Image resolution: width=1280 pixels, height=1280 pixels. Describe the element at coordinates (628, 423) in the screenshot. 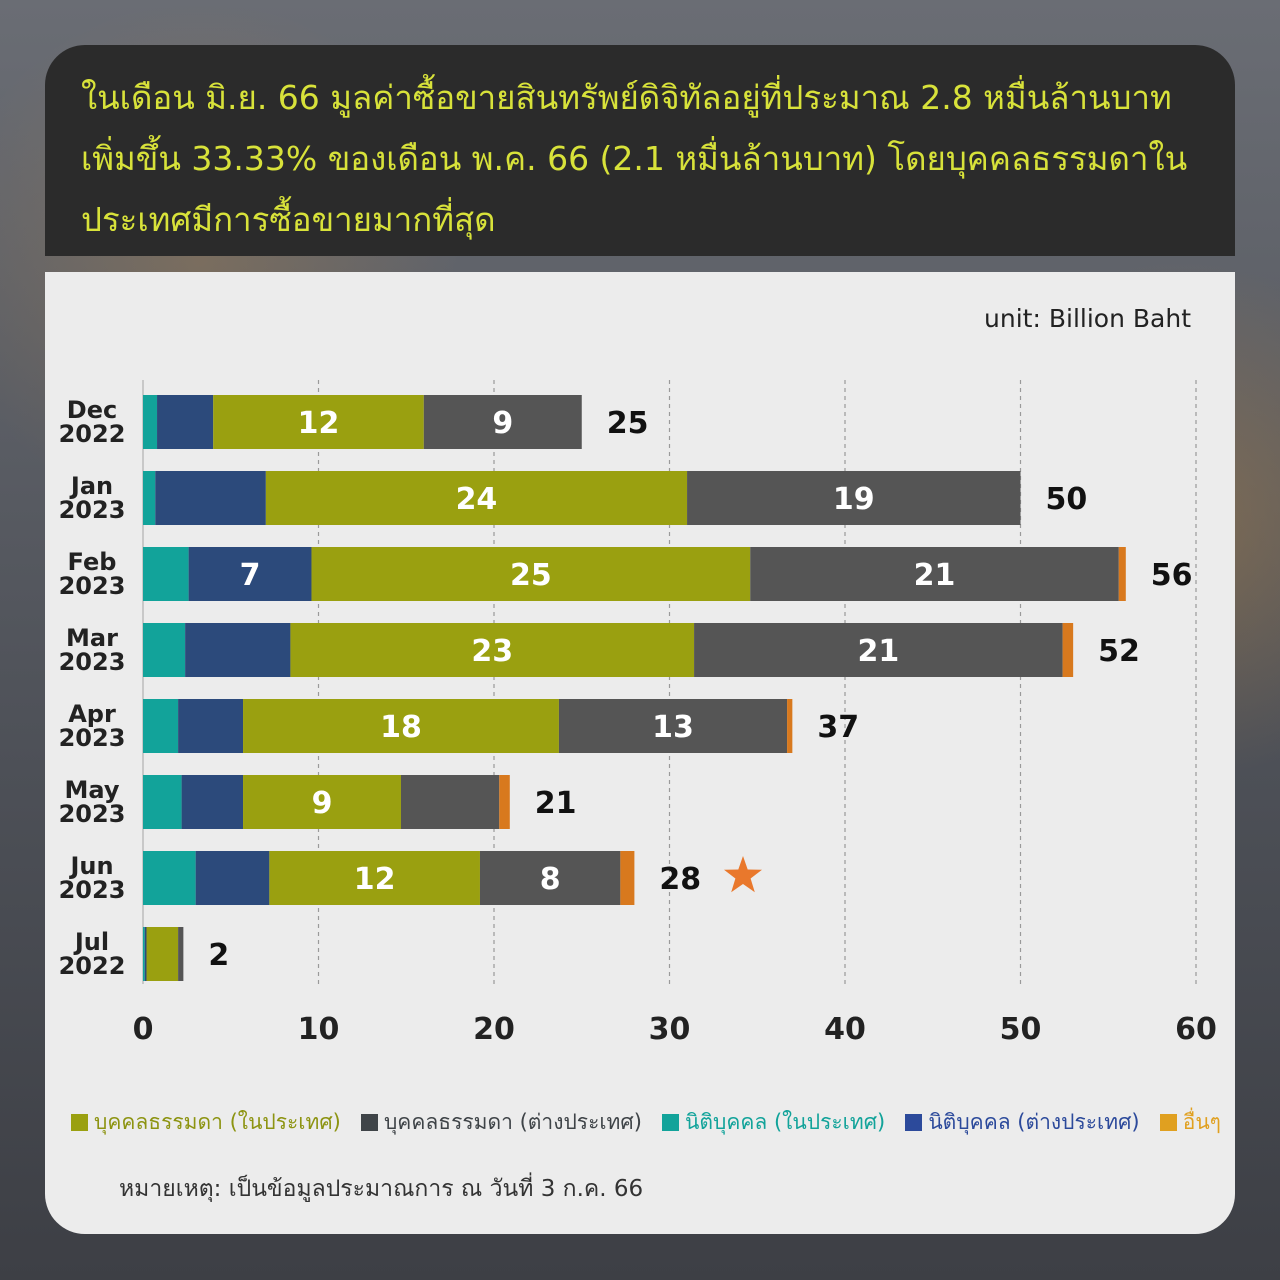

I see `total-label: 25` at that location.